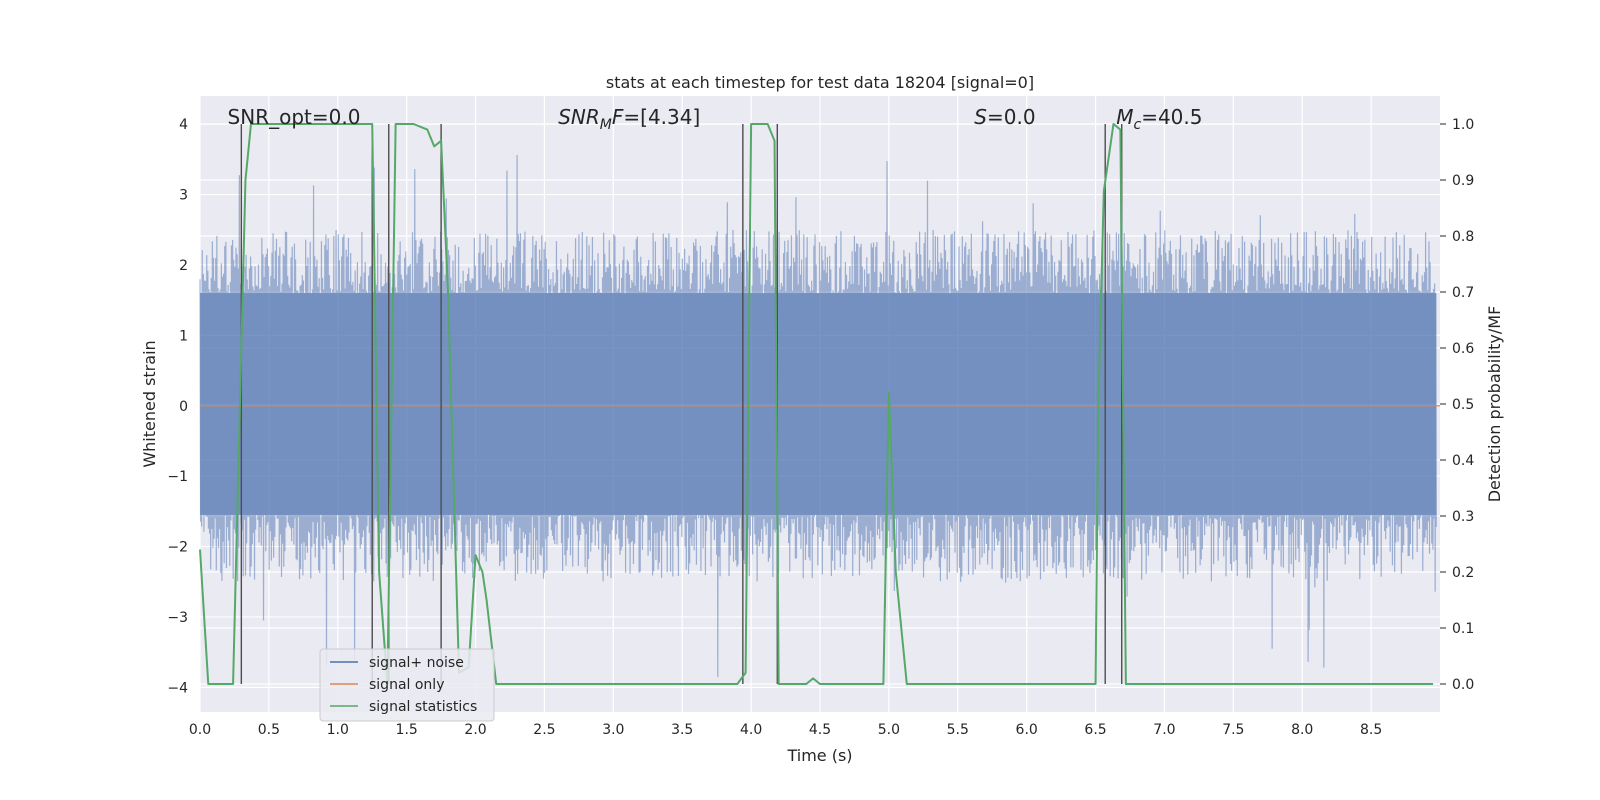  Describe the element at coordinates (1463, 125) in the screenshot. I see `y-right-tick-label: 1.0` at that location.